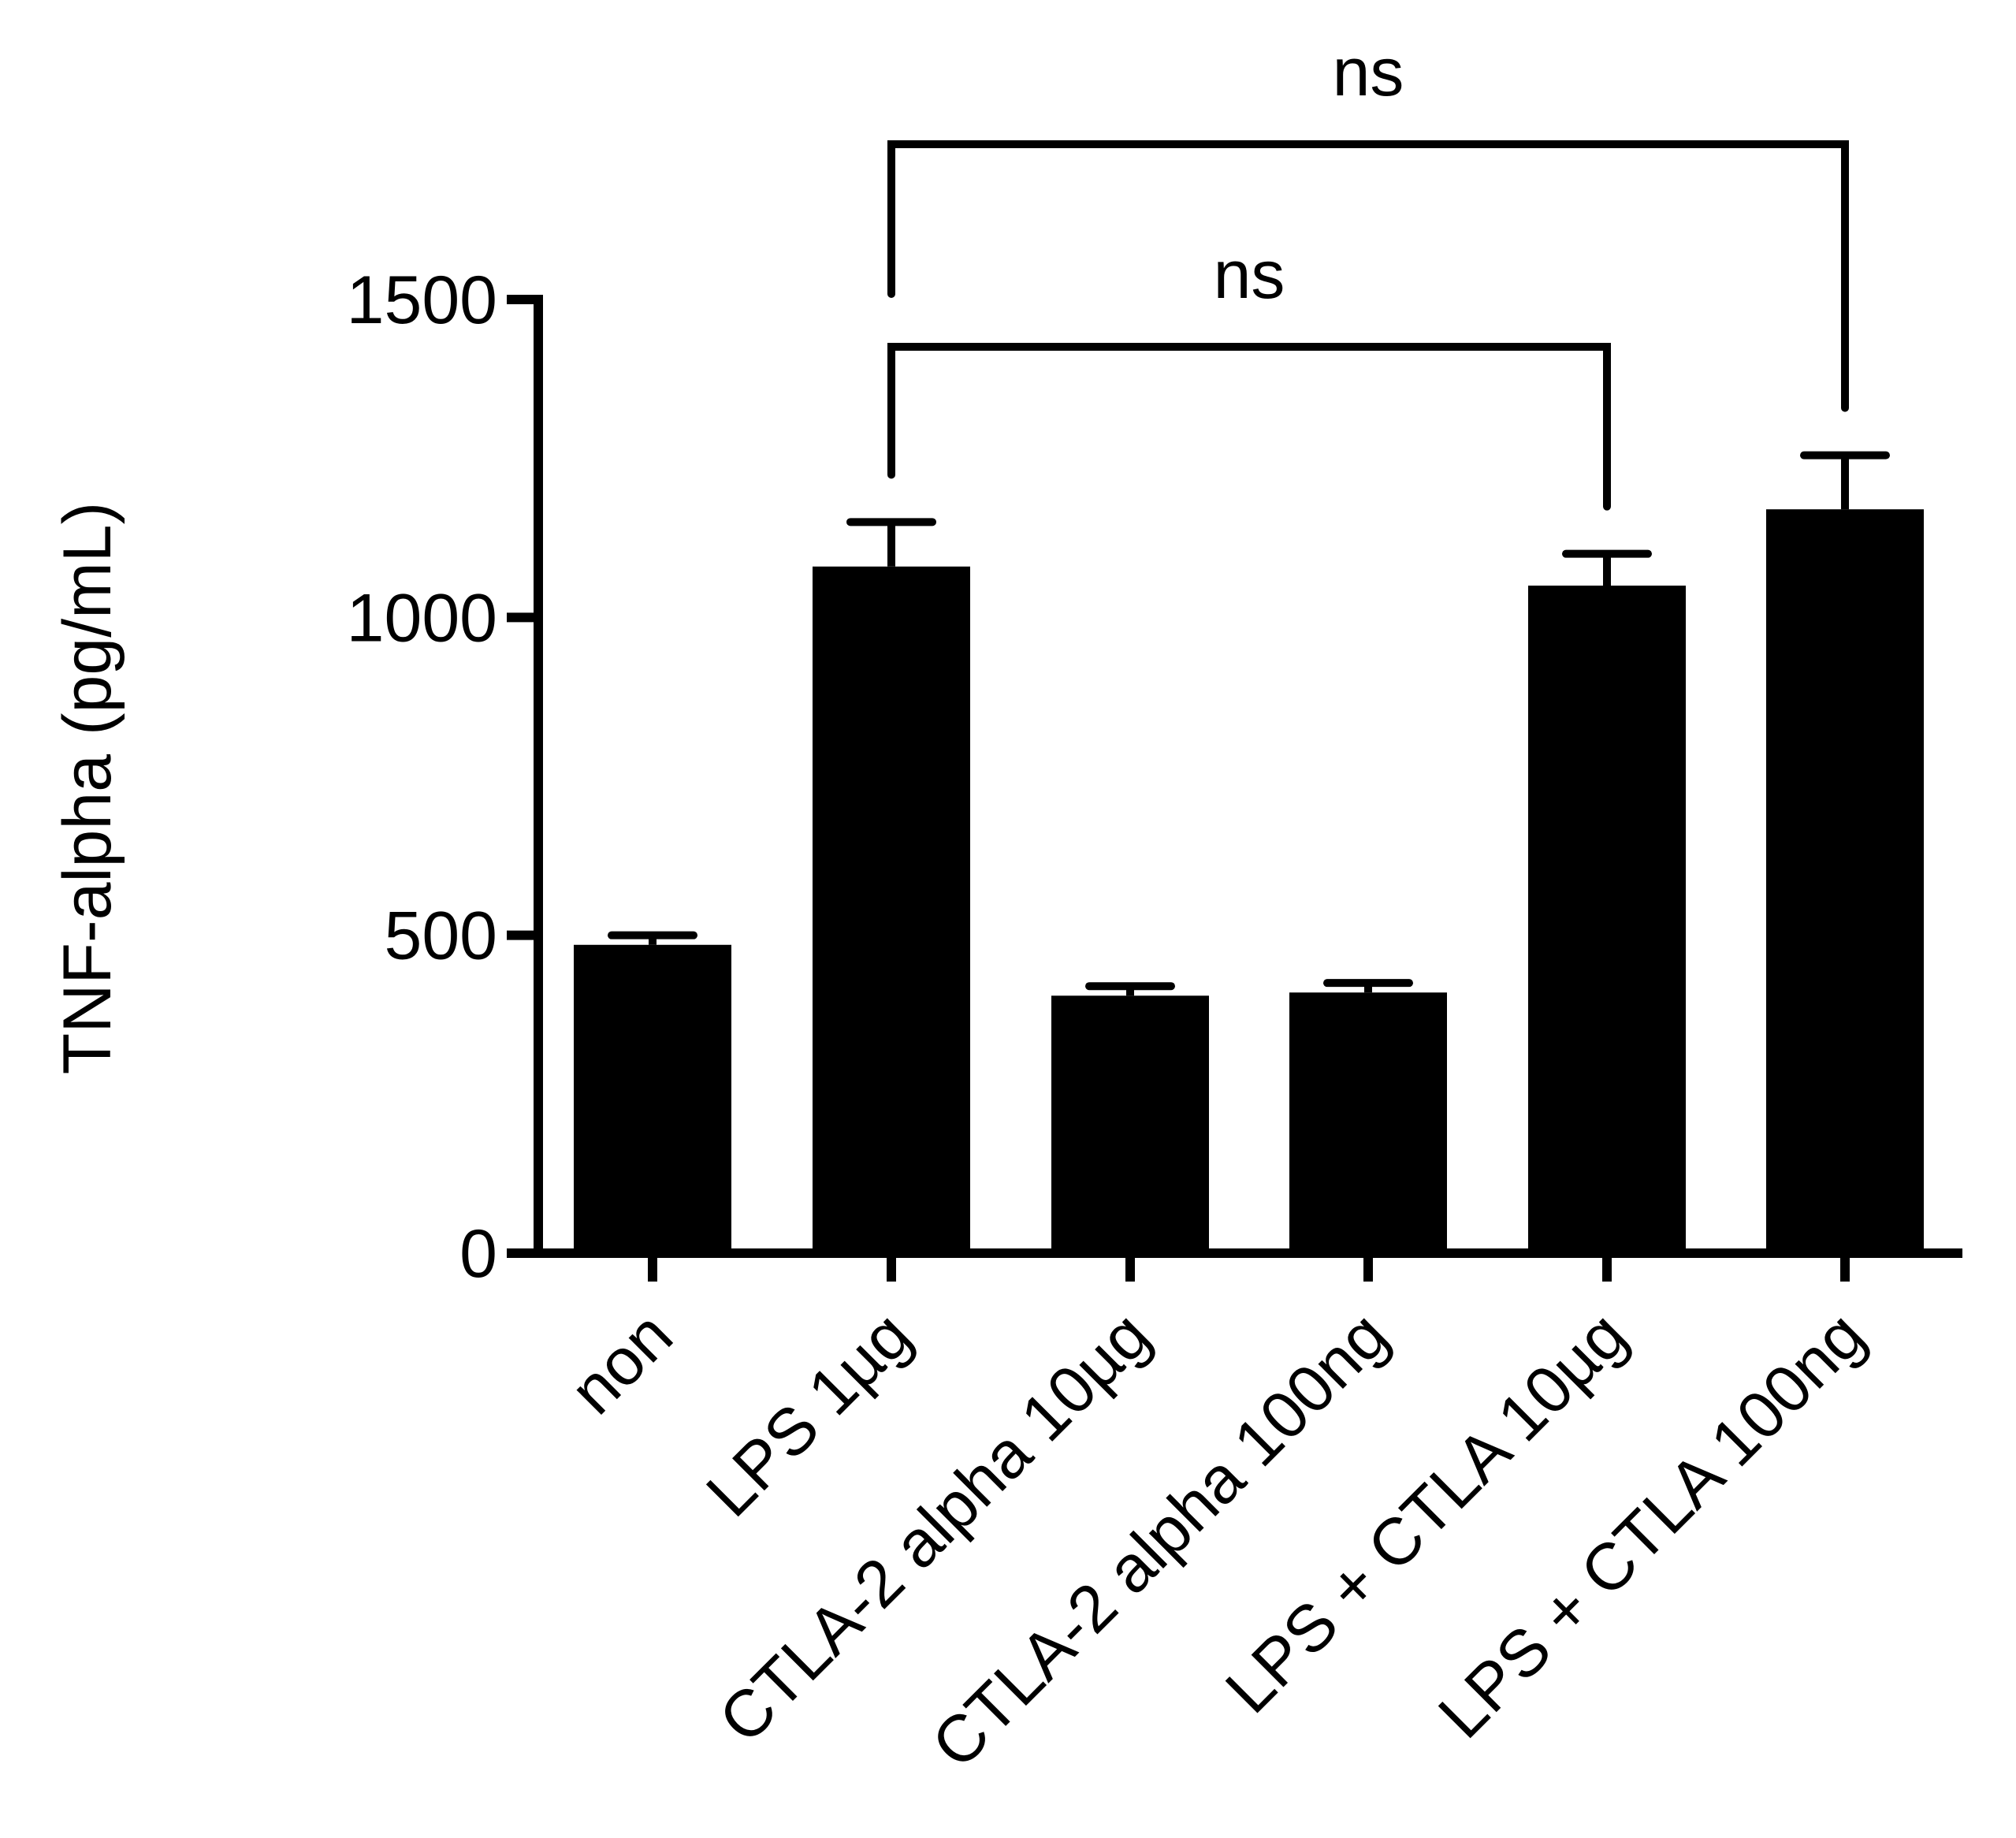 The height and width of the screenshot is (1838, 2016). I want to click on x-category-label: non, so click(621, 1362).